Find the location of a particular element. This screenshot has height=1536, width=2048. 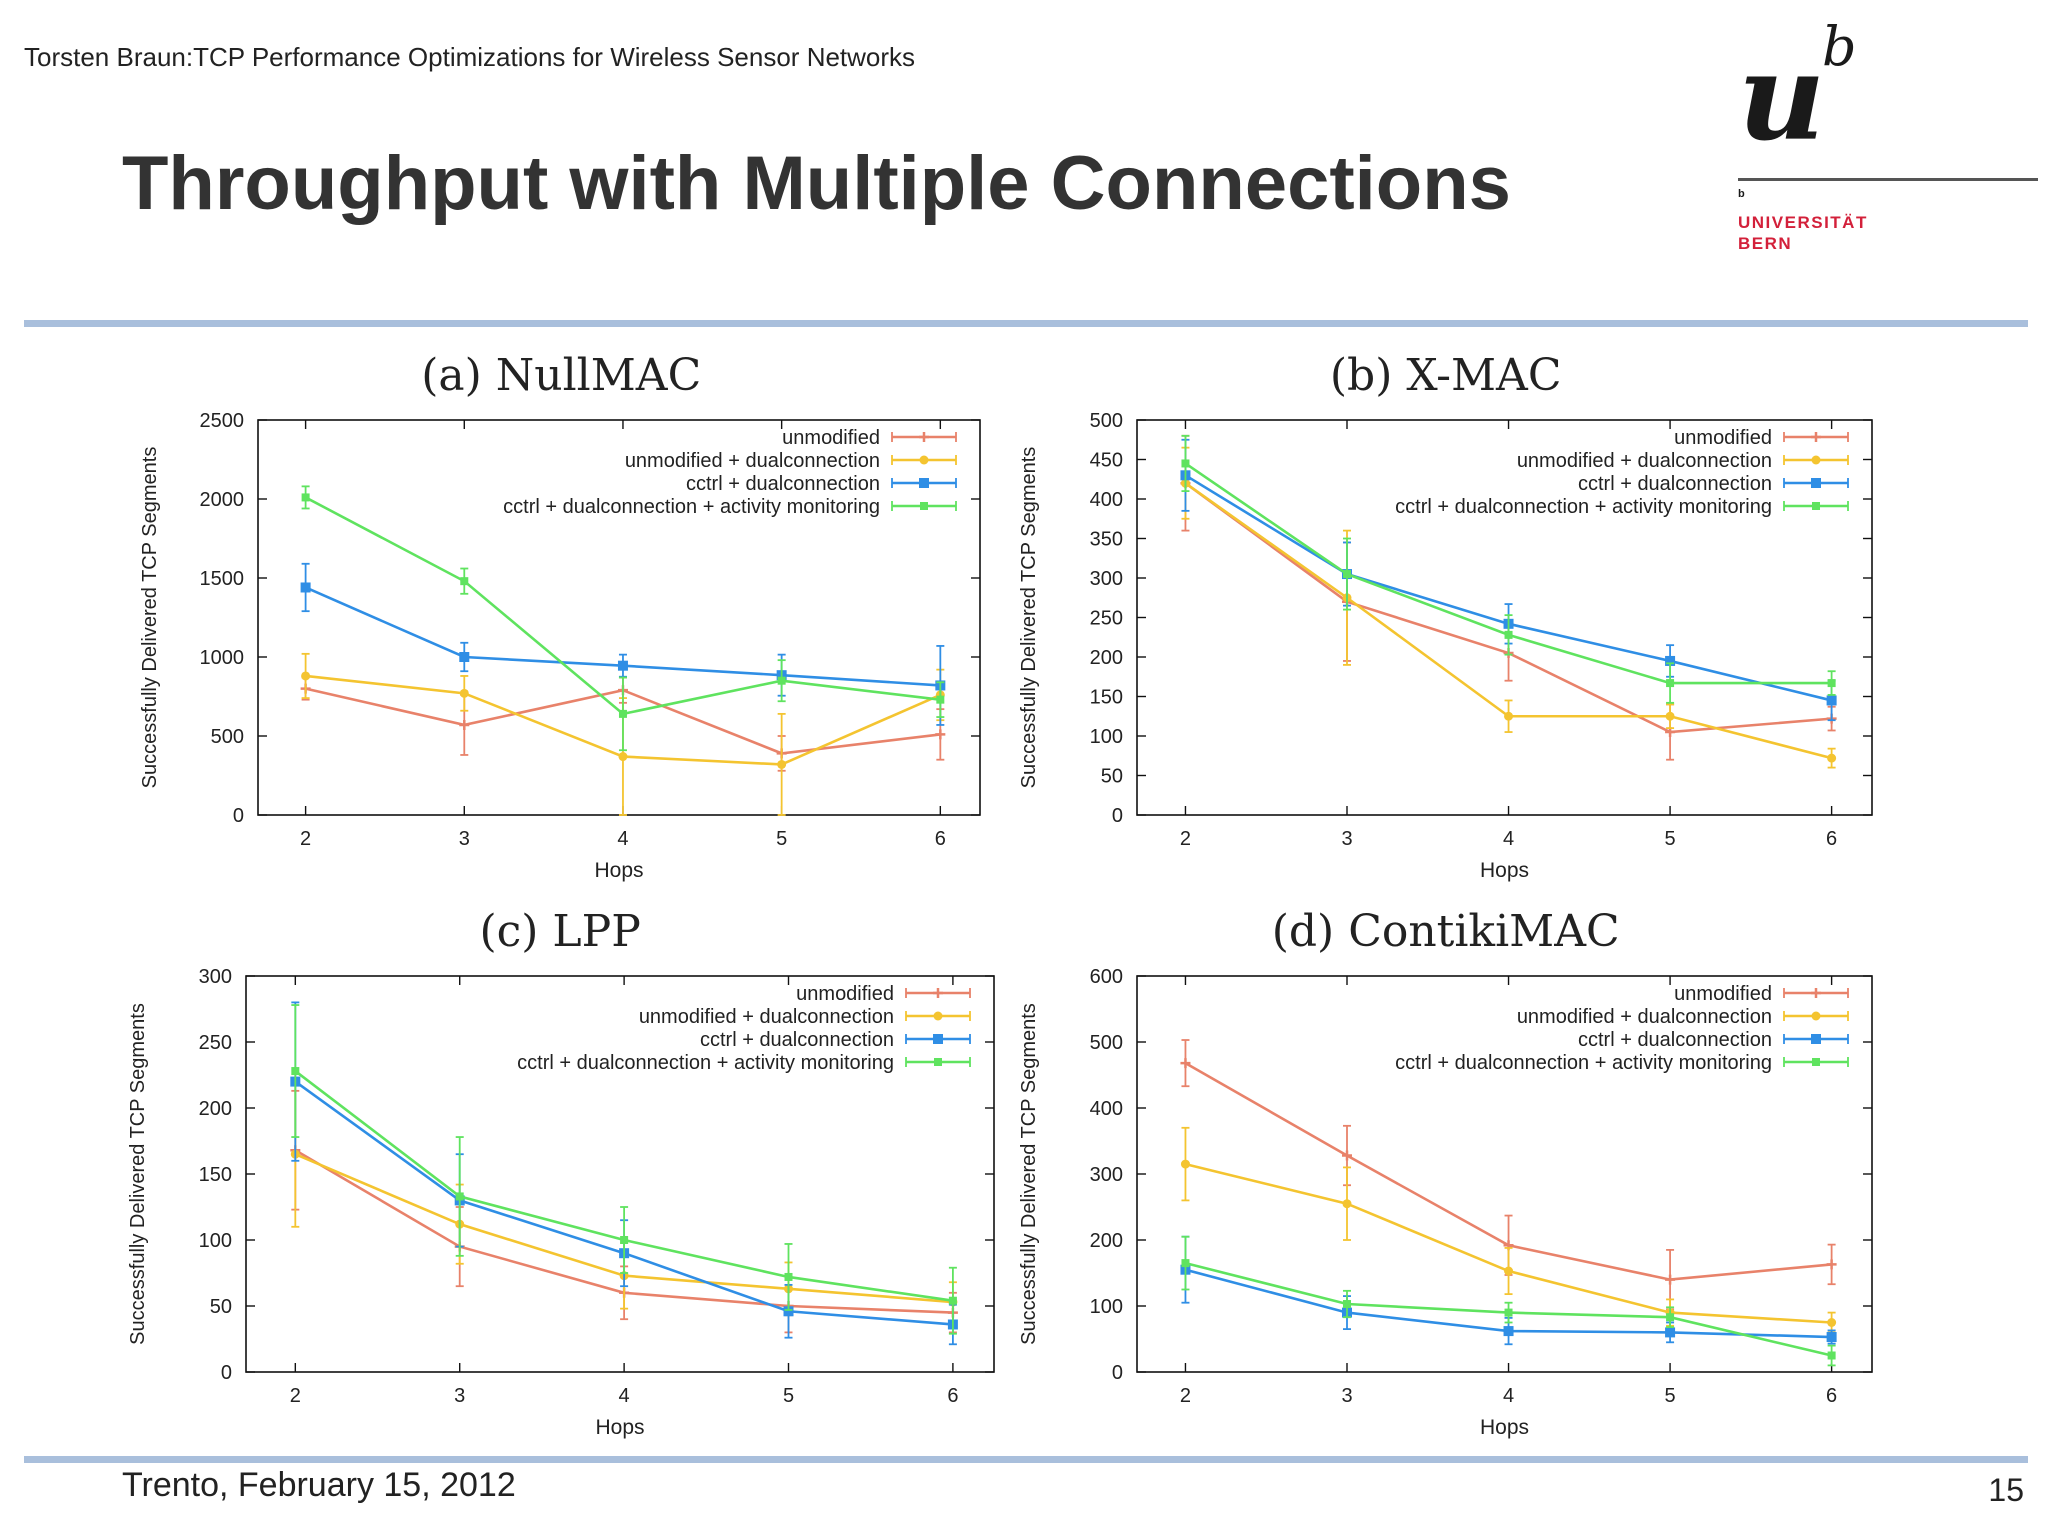

logo-small-b: b is located at coordinates (1741, 194).